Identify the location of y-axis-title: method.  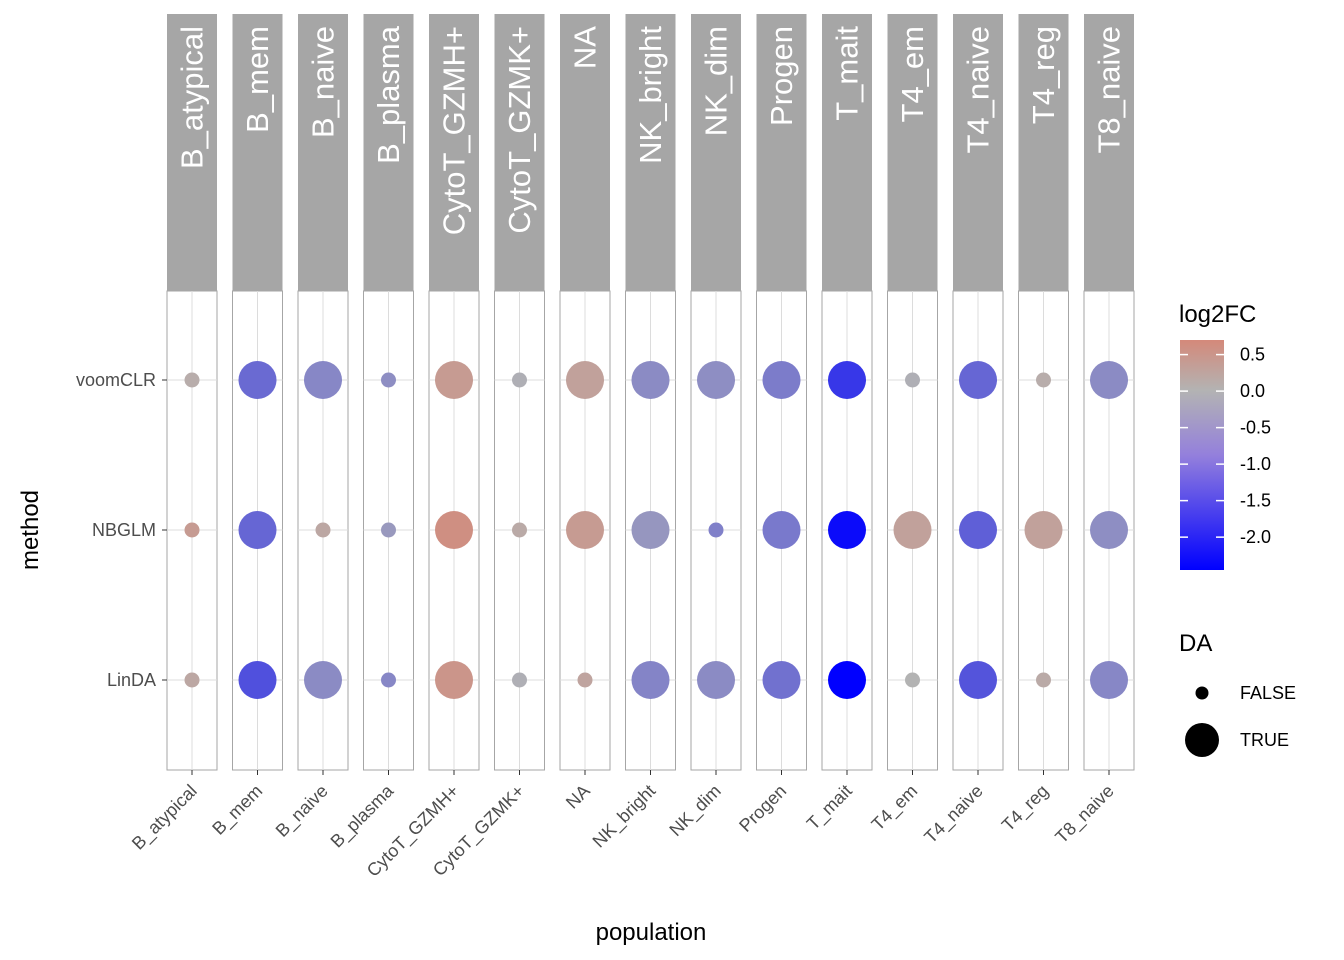
(30, 530).